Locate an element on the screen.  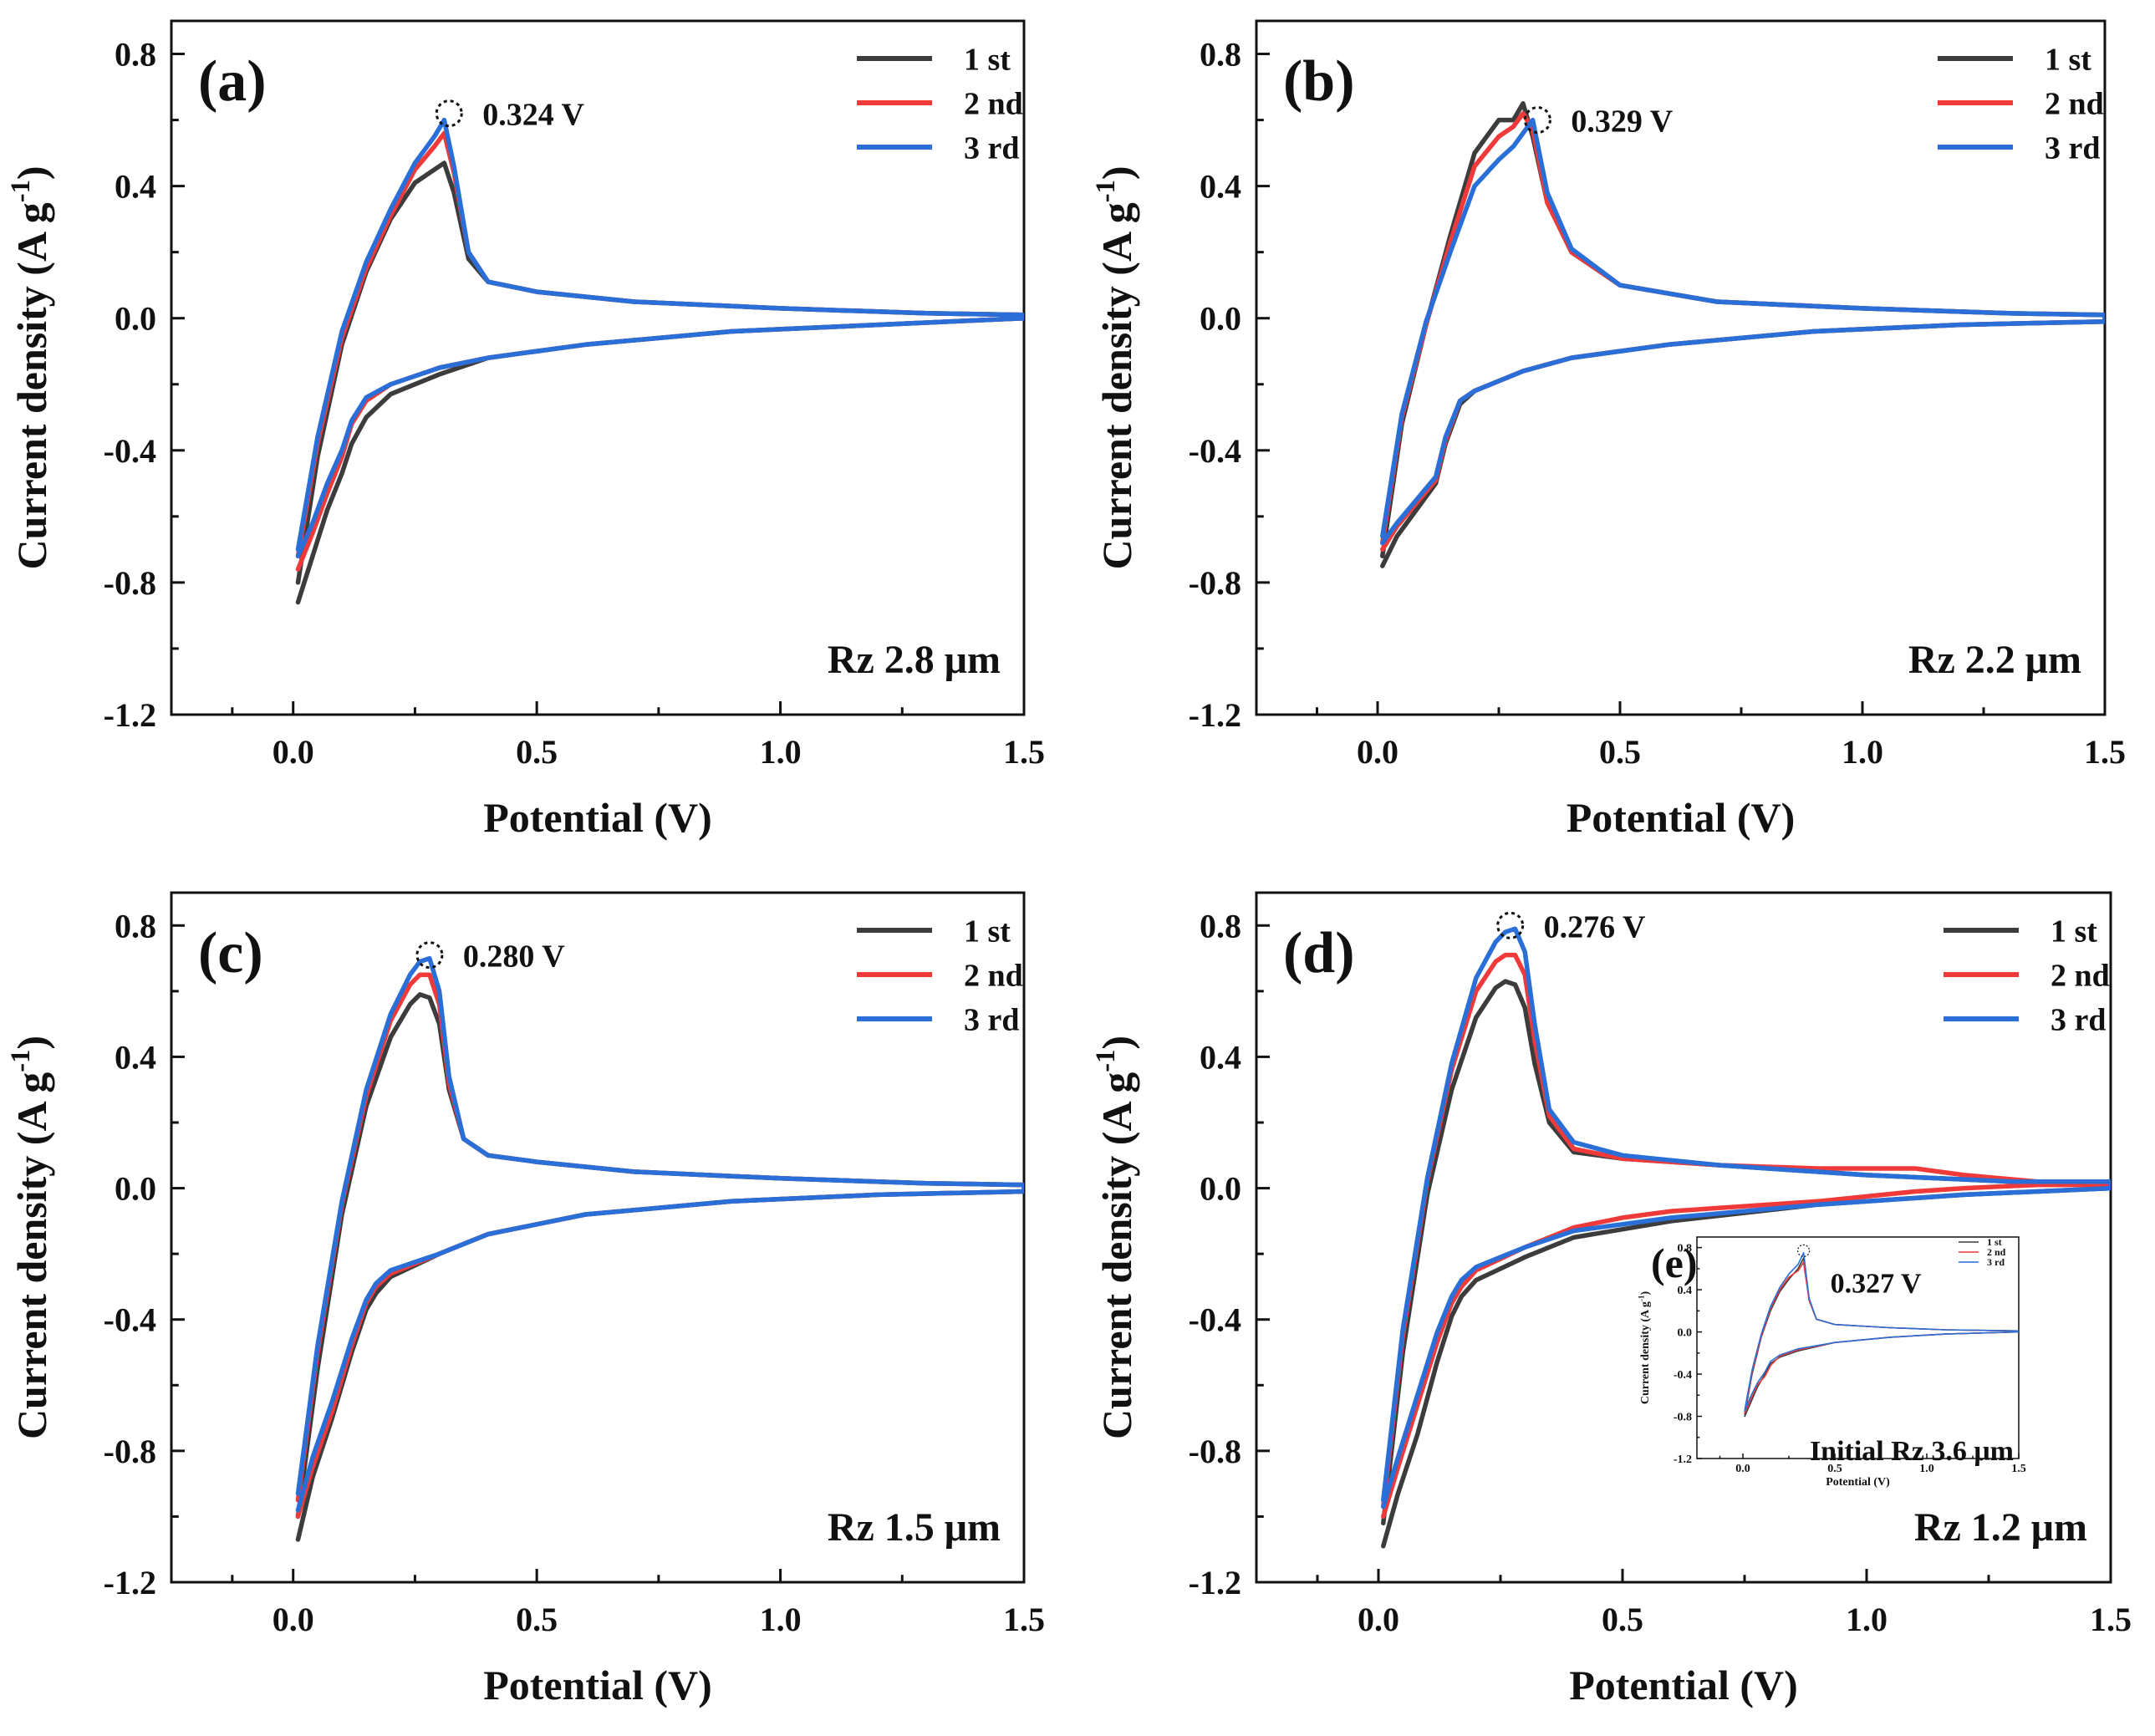
annotation-label: Rz 2.8 μm is located at coordinates (914, 660).